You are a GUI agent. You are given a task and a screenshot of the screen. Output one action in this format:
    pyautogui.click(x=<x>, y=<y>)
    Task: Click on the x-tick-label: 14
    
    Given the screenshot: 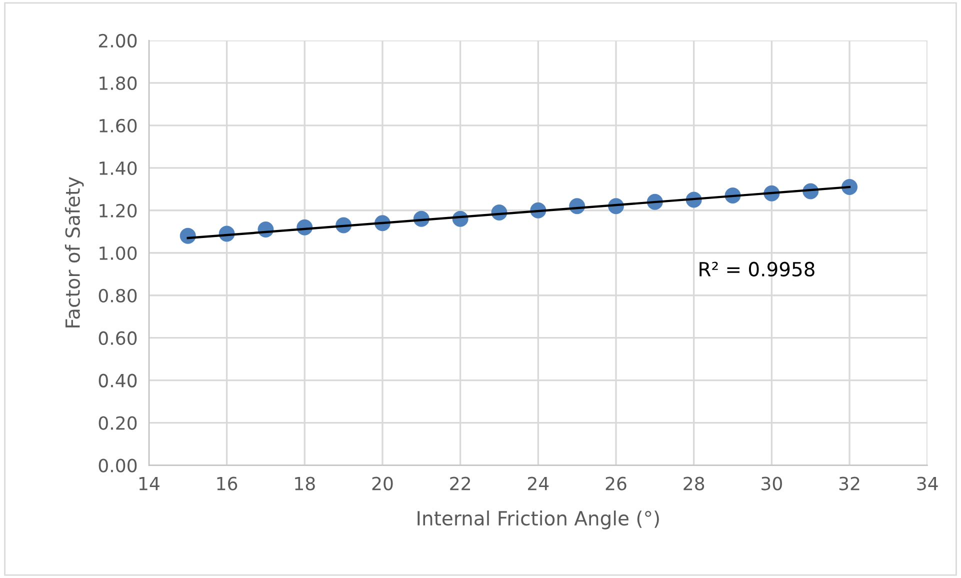 What is the action you would take?
    pyautogui.click(x=149, y=483)
    